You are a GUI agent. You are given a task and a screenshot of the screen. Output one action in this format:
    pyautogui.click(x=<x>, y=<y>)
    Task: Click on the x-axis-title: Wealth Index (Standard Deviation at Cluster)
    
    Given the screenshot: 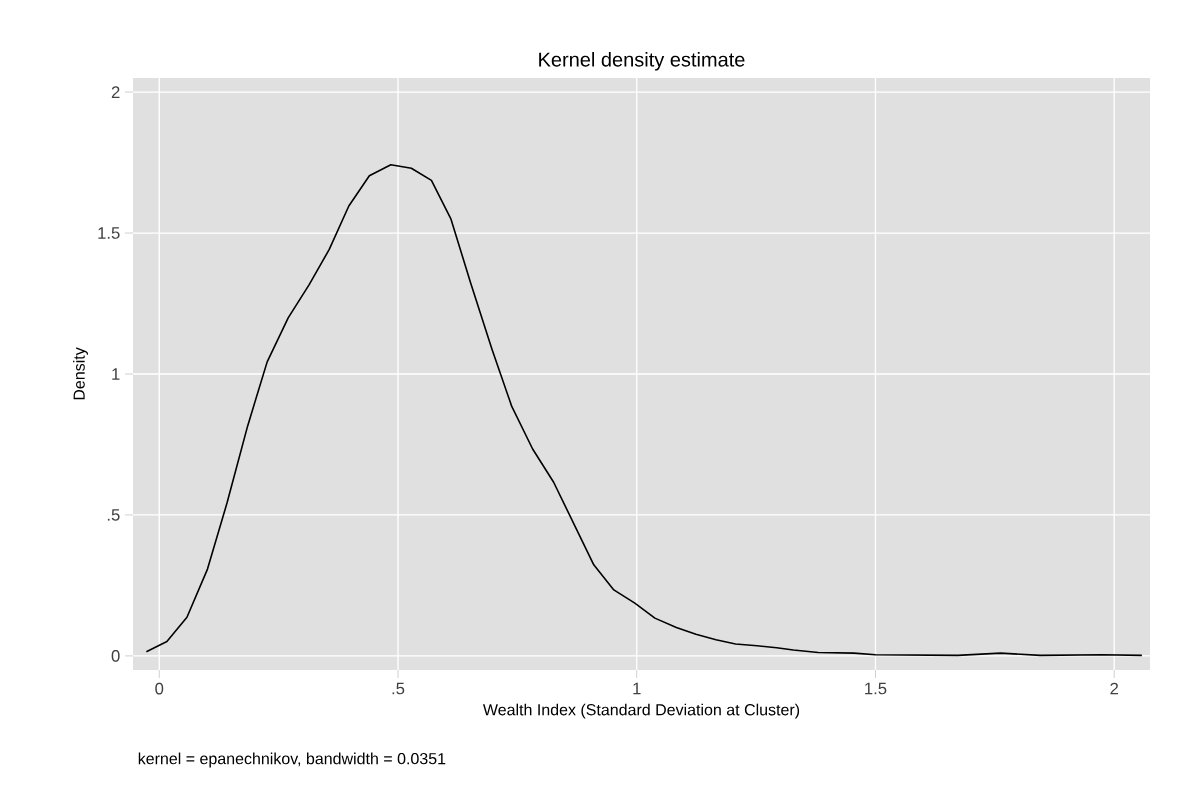 What is the action you would take?
    pyautogui.click(x=641, y=711)
    